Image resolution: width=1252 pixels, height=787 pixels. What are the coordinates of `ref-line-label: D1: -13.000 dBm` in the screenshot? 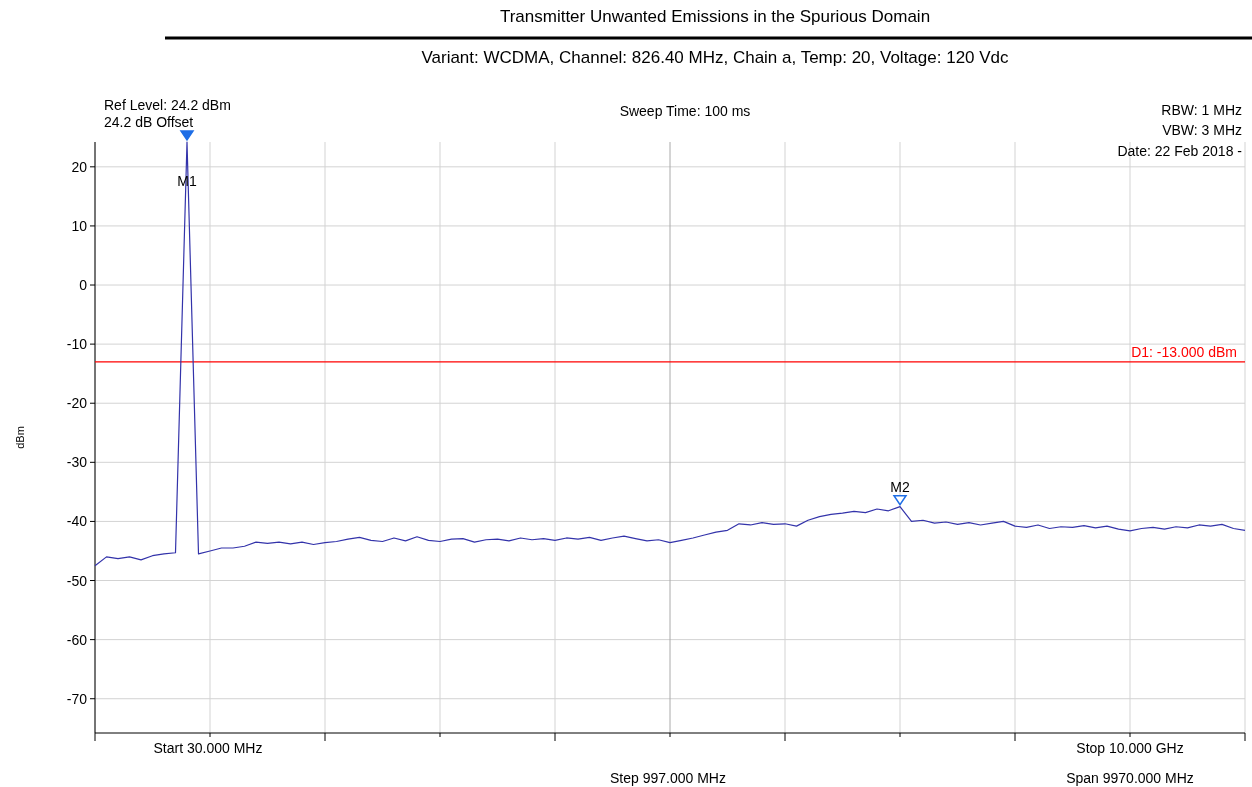 It's located at (1184, 351).